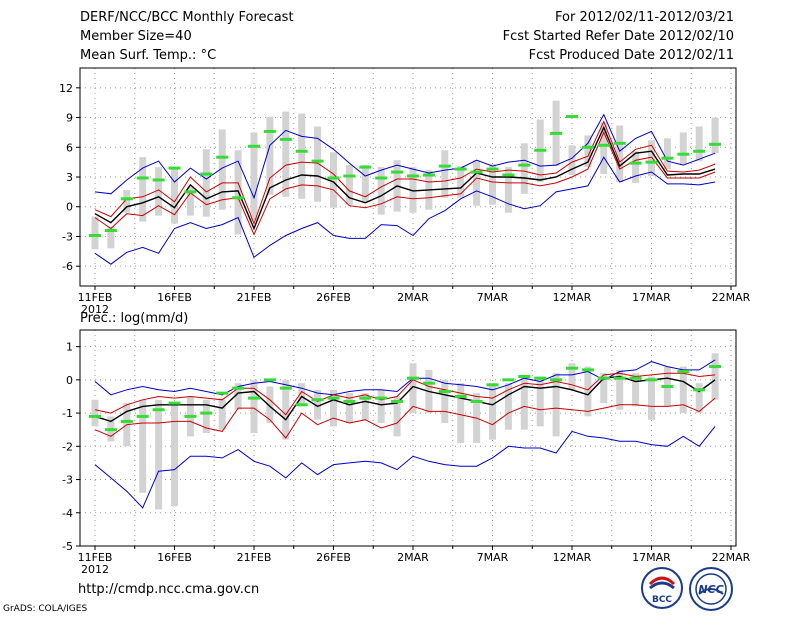 The image size is (800, 618). What do you see at coordinates (405, 377) in the screenshot?
I see `series-line-max` at bounding box center [405, 377].